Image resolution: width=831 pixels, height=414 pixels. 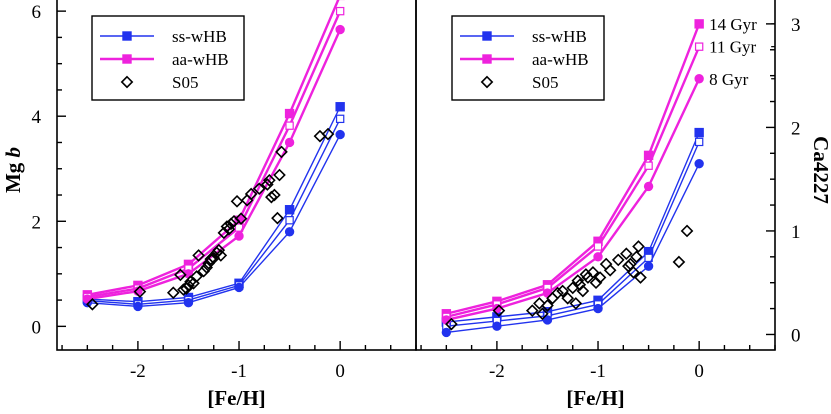 I want to click on data-point-ss-whb-11-gyr, so click(x=699, y=142).